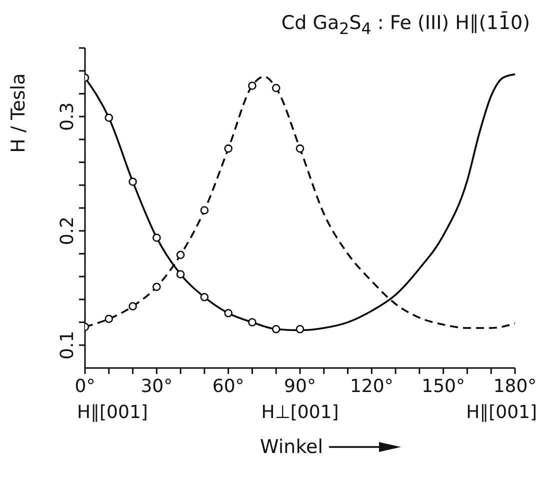 The width and height of the screenshot is (548, 481). What do you see at coordinates (515, 386) in the screenshot?
I see `x-tick-label: 180°` at bounding box center [515, 386].